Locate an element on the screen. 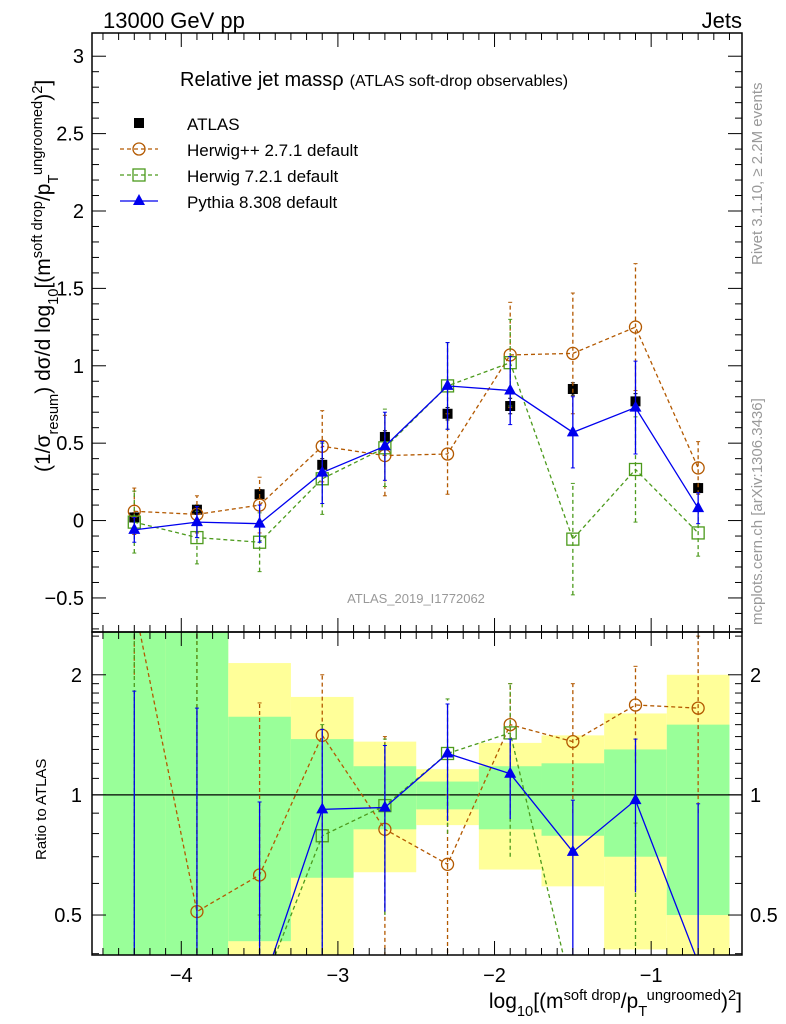 The image size is (786, 1024). y-tick-label: 1.5 is located at coordinates (70, 289).